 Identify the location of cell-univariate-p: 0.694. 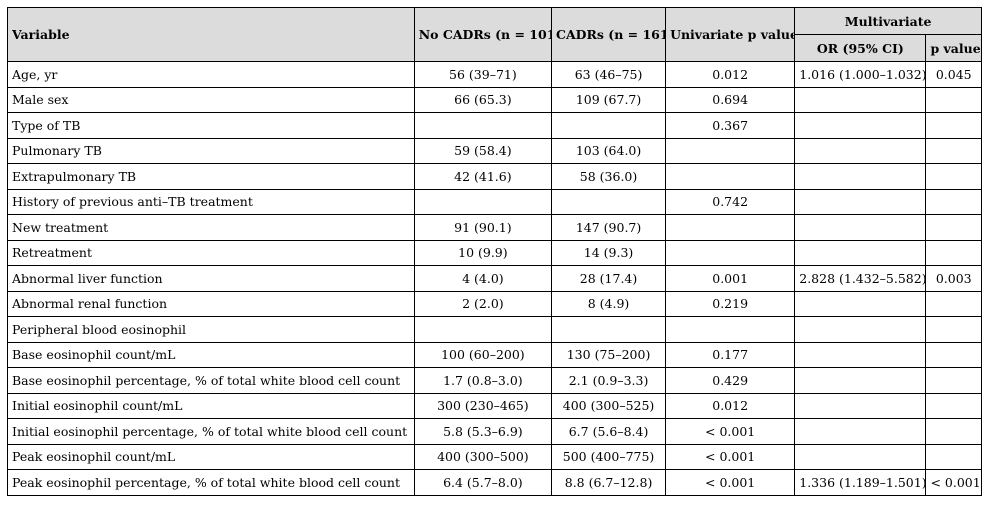
(730, 99).